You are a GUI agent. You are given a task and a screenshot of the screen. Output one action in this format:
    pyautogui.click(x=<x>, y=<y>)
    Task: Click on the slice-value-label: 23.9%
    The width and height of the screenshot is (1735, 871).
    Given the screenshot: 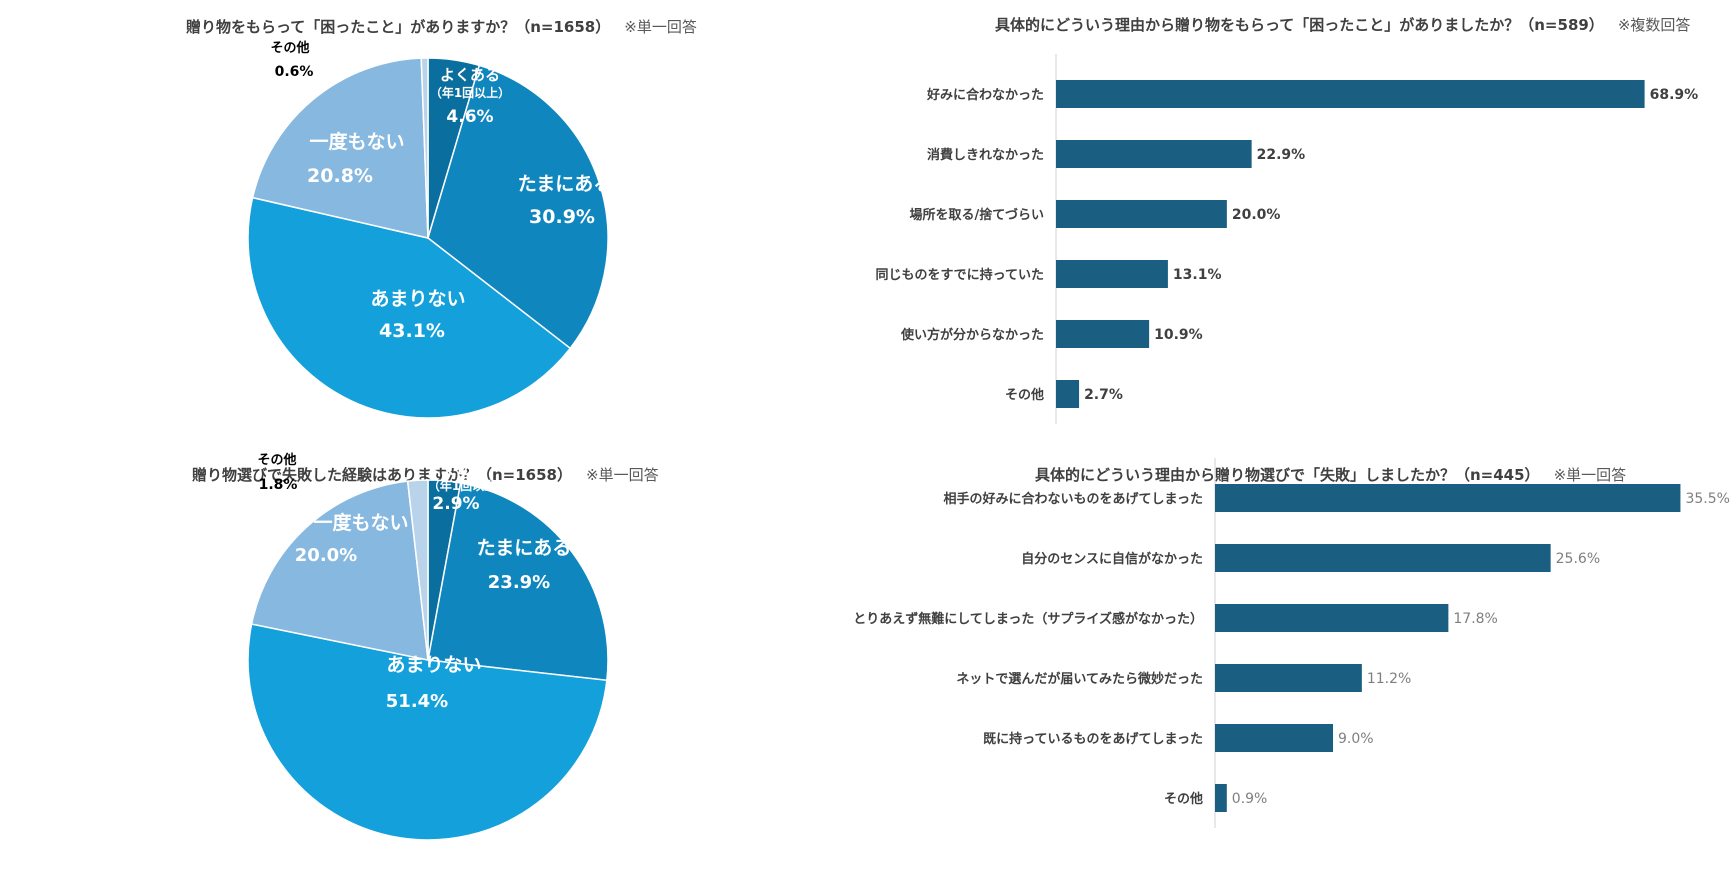 What is the action you would take?
    pyautogui.click(x=519, y=582)
    